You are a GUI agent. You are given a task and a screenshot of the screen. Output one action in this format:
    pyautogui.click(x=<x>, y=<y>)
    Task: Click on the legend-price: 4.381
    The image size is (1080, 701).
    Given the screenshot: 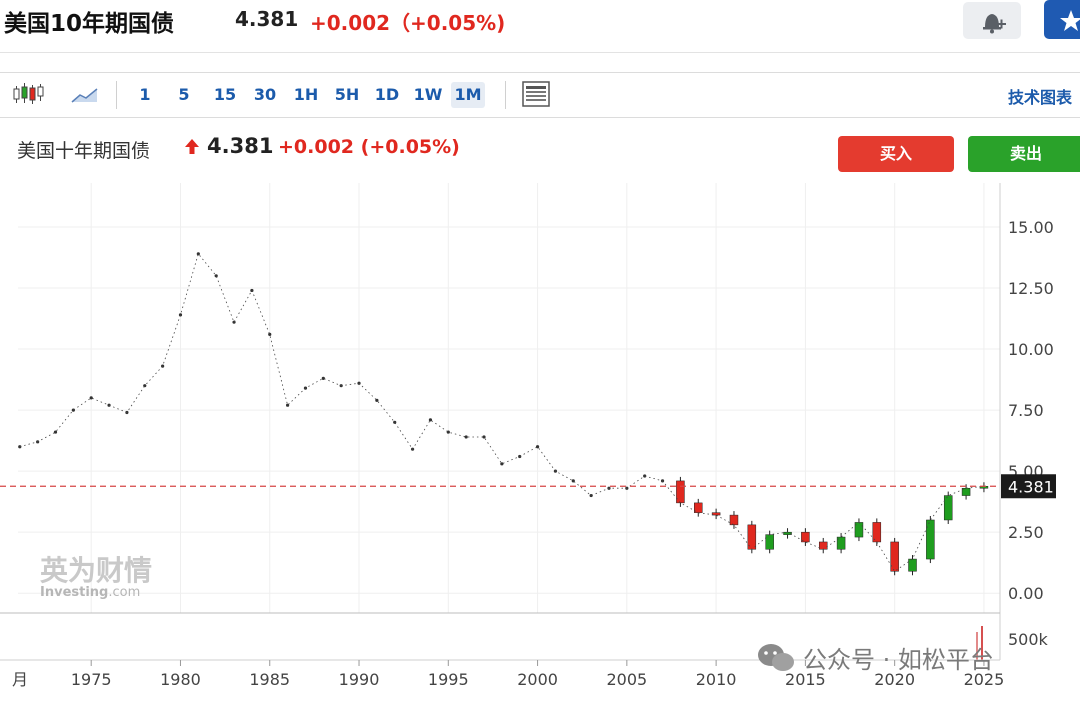 What is the action you would take?
    pyautogui.click(x=240, y=146)
    